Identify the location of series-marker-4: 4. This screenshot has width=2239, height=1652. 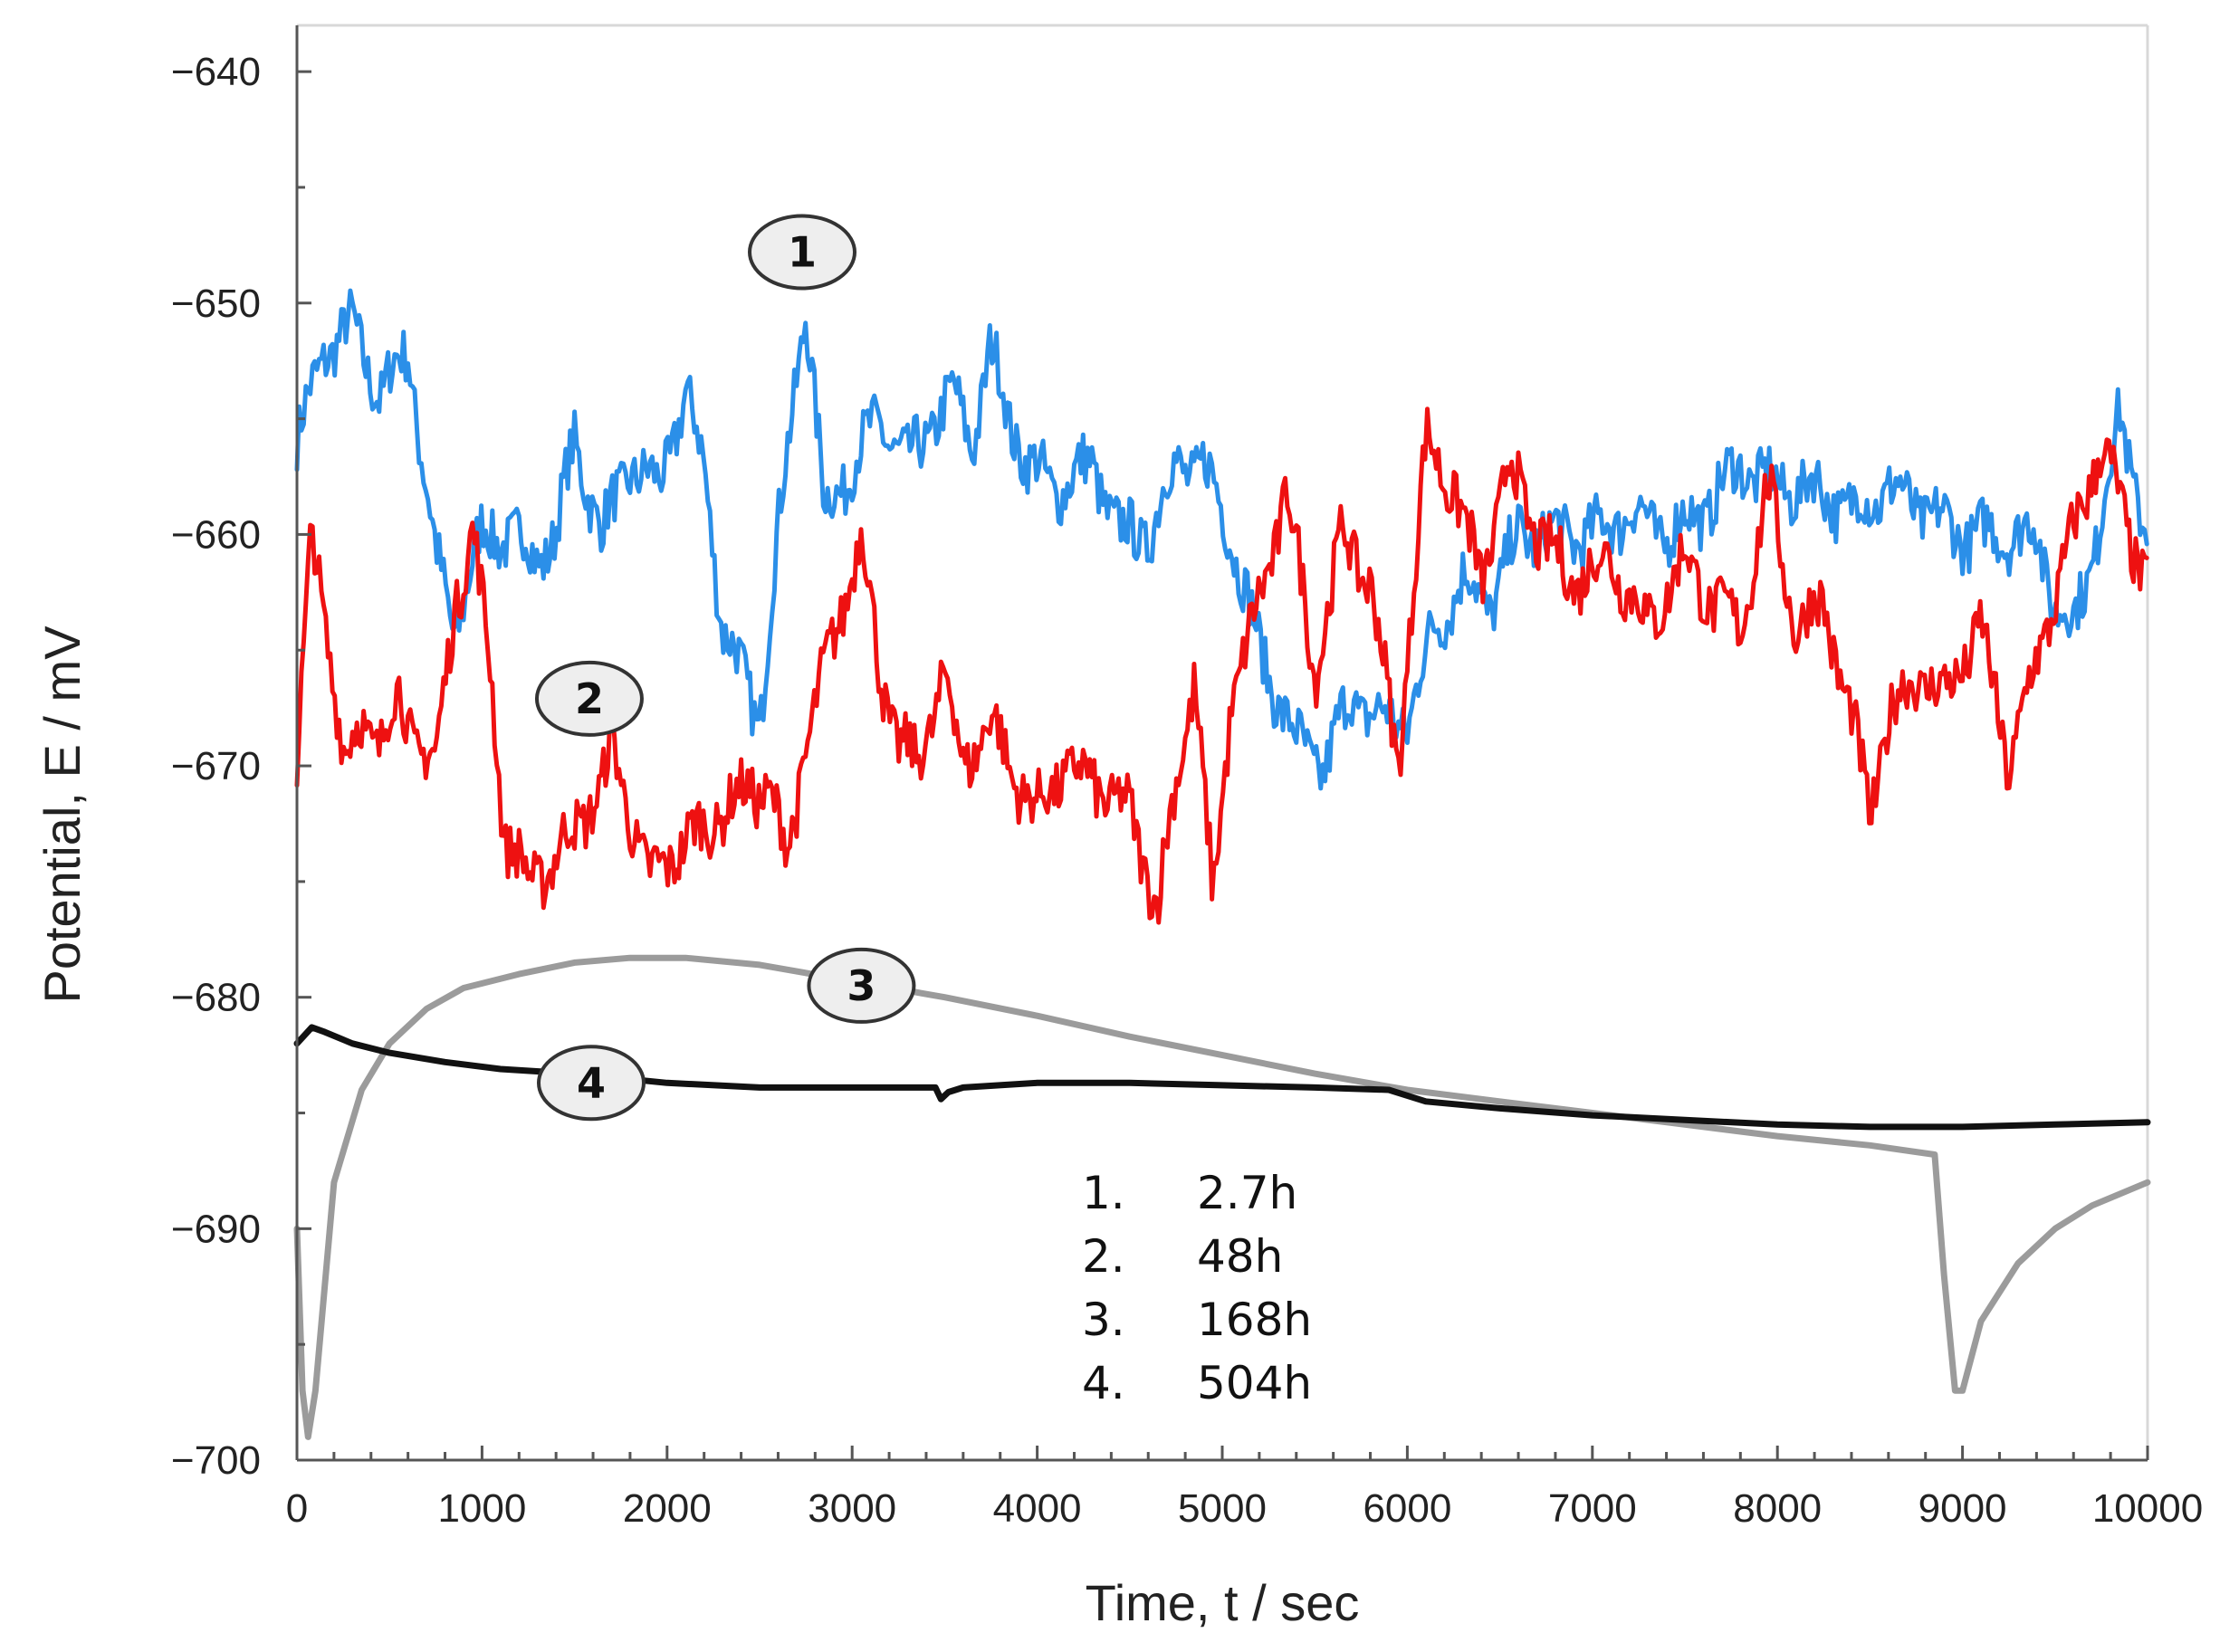
(591, 1083).